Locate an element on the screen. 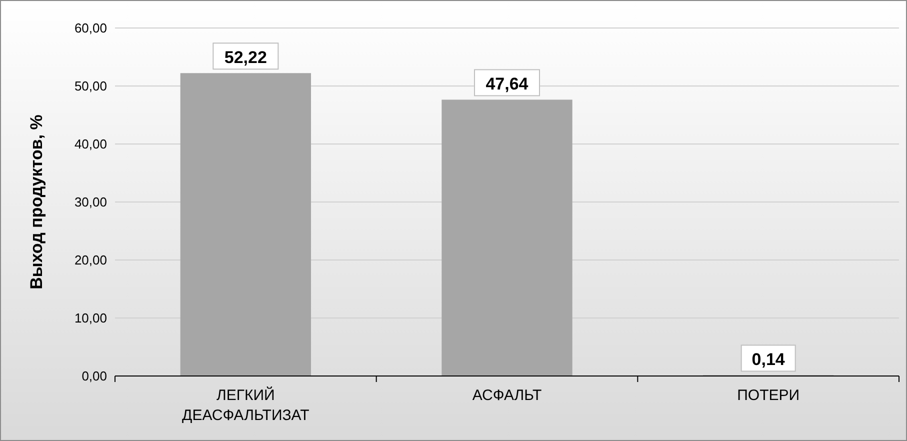 The height and width of the screenshot is (441, 907). data-label: 47,64 is located at coordinates (507, 84).